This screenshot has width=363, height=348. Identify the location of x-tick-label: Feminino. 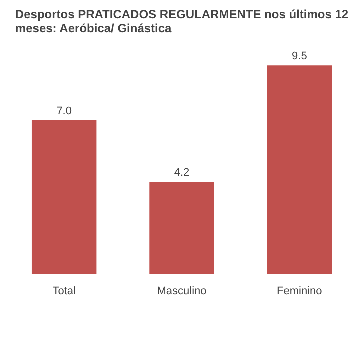
(299, 292).